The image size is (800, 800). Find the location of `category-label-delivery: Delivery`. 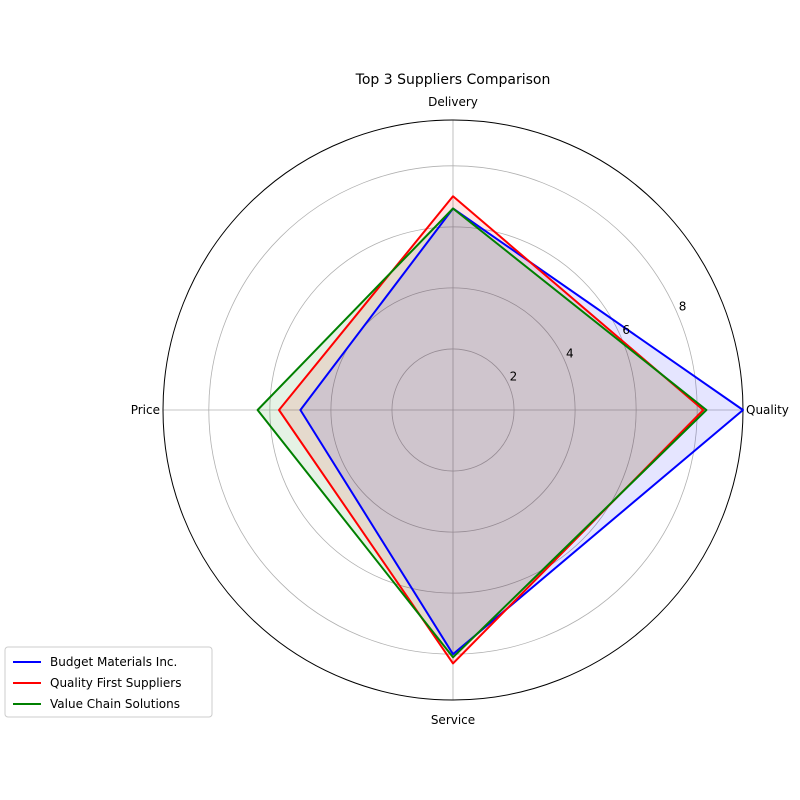

category-label-delivery: Delivery is located at coordinates (453, 102).